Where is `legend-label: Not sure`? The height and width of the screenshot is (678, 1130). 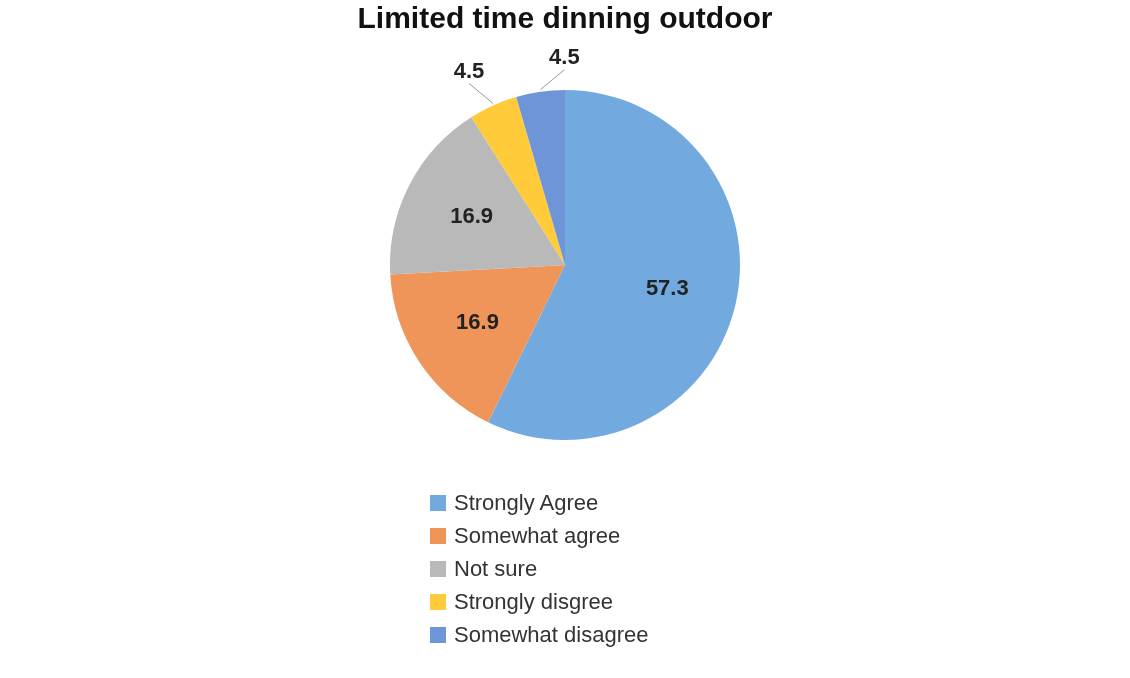 legend-label: Not sure is located at coordinates (496, 568).